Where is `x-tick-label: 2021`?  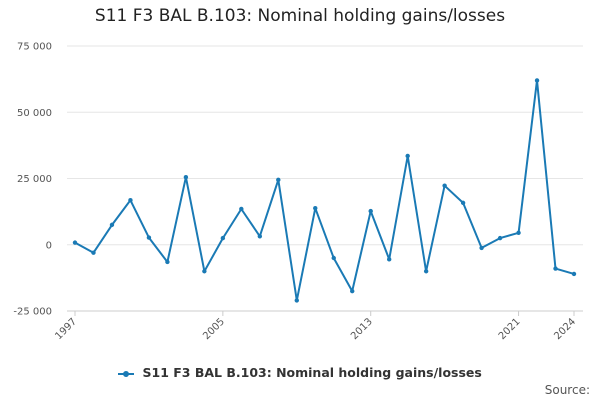 x-tick-label: 2021 is located at coordinates (510, 329).